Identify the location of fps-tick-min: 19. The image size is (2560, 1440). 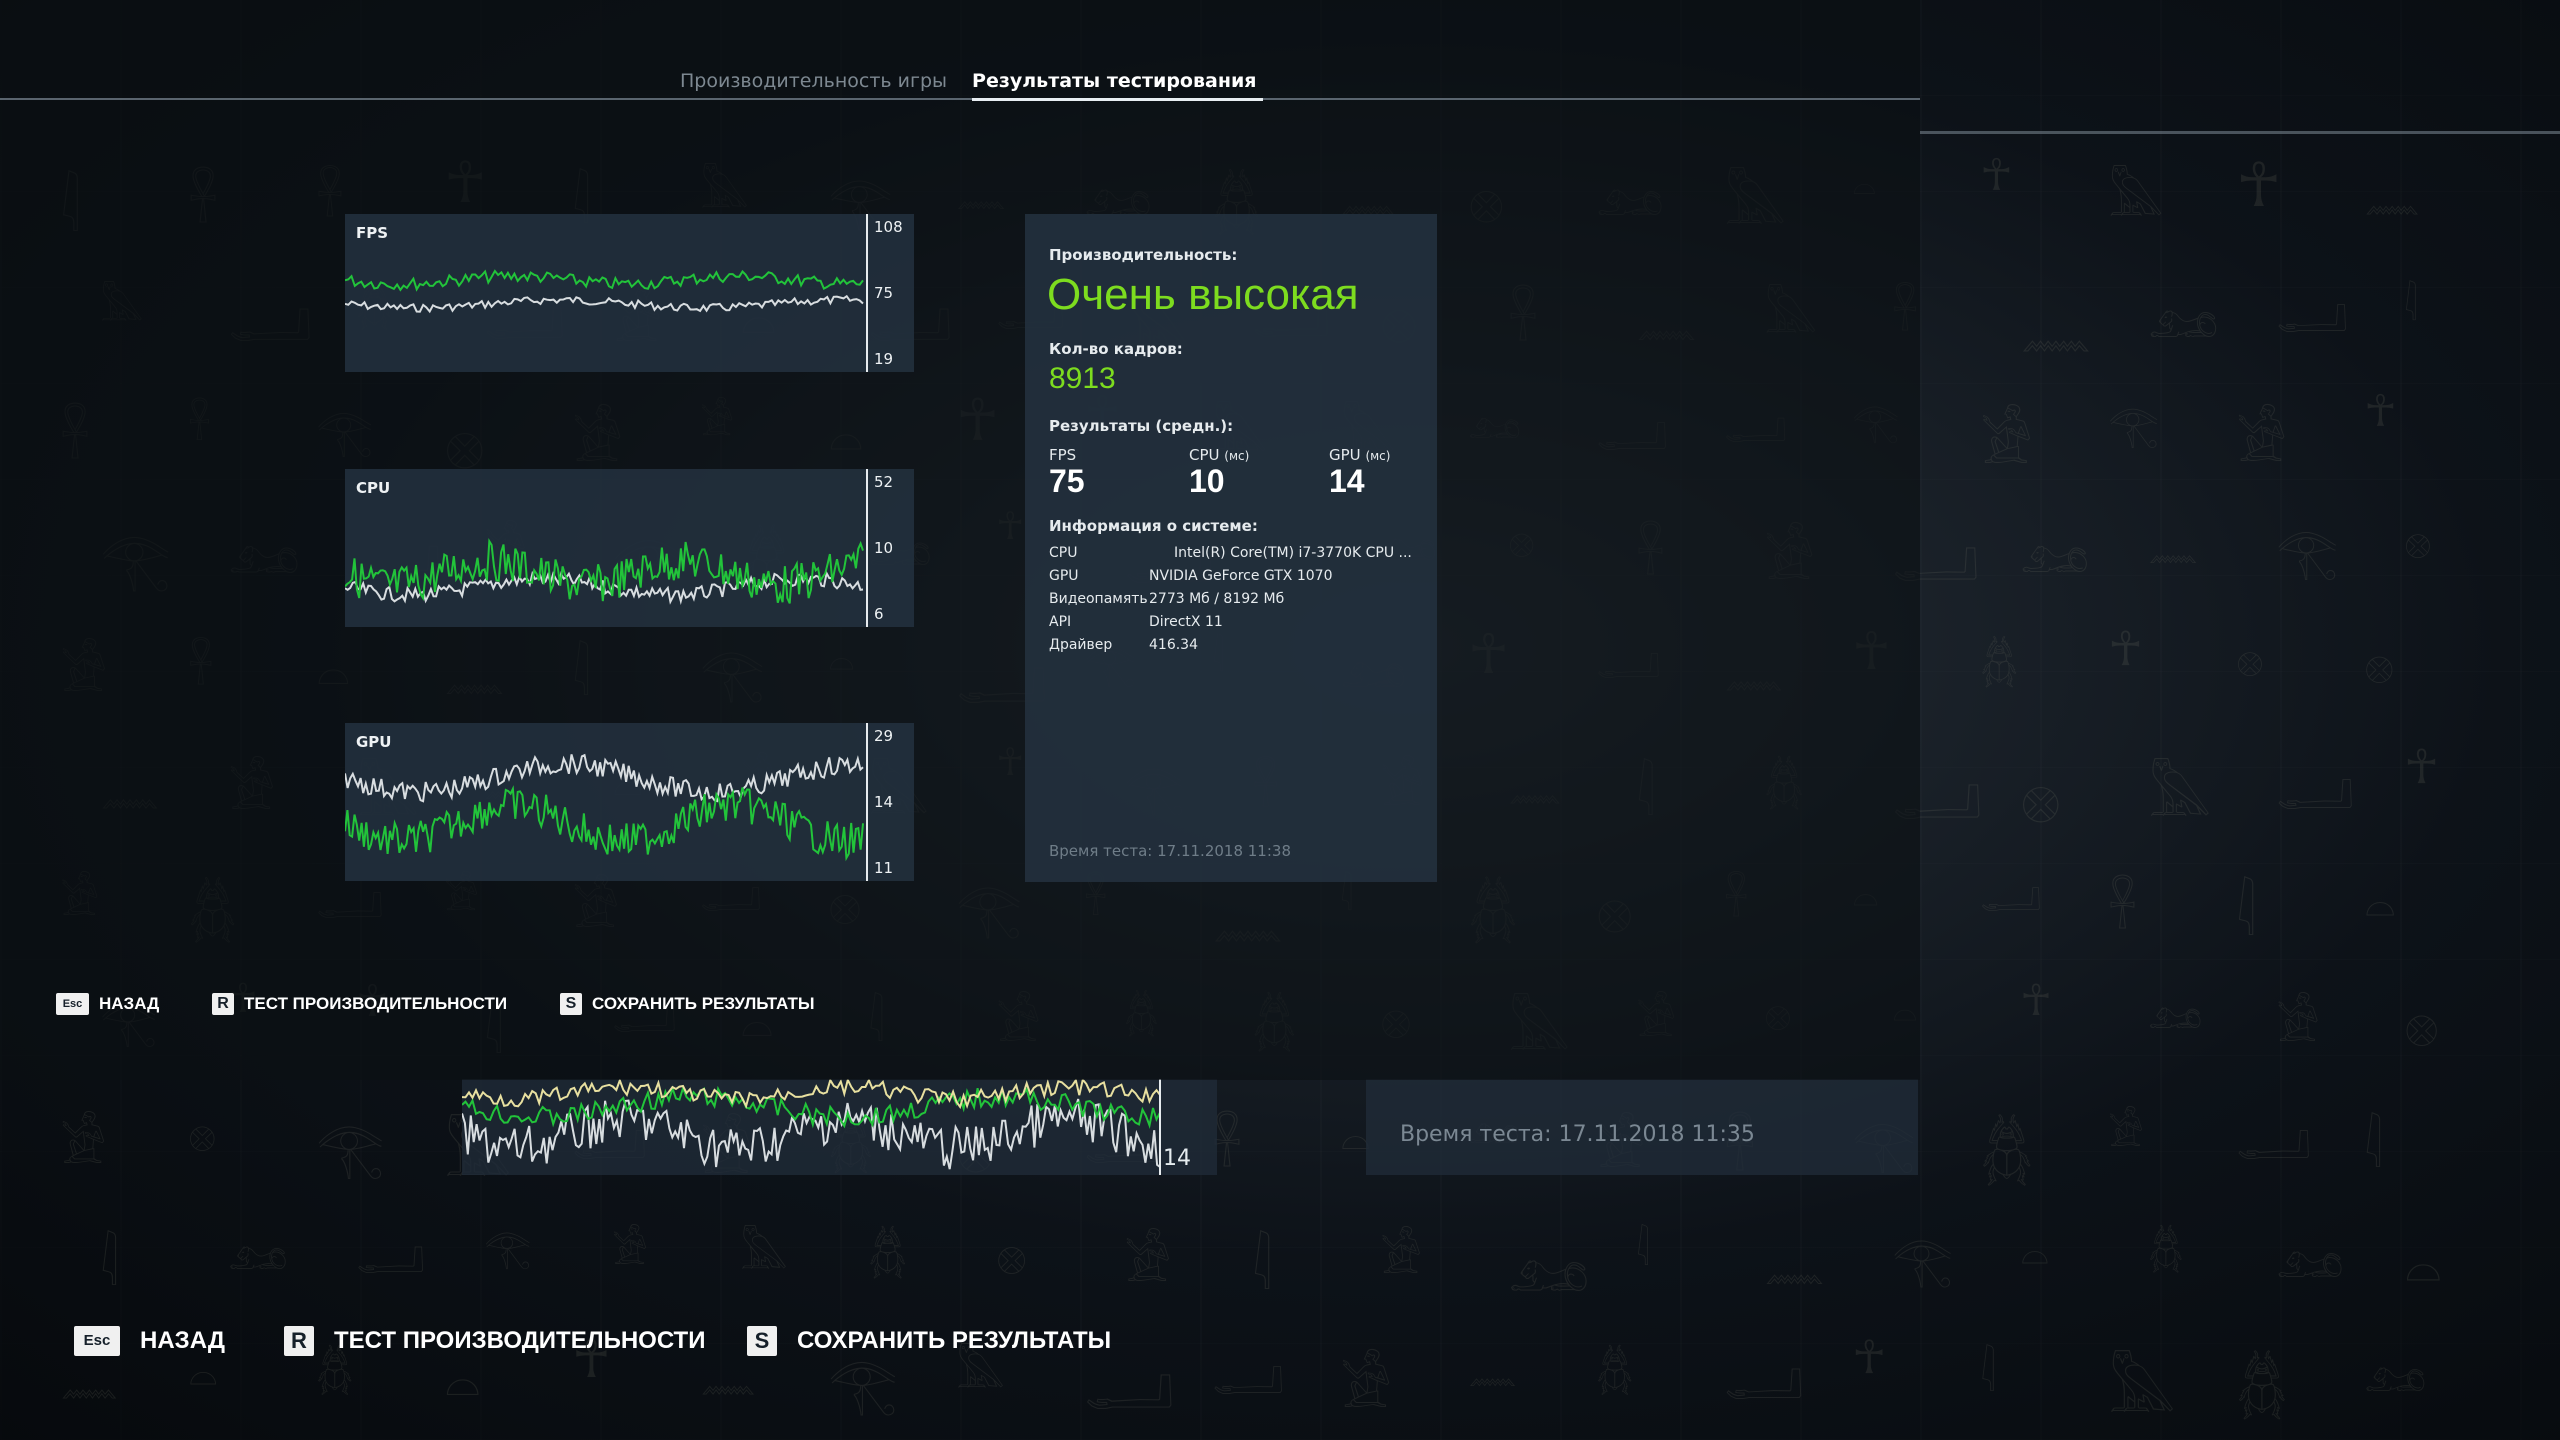
(884, 359).